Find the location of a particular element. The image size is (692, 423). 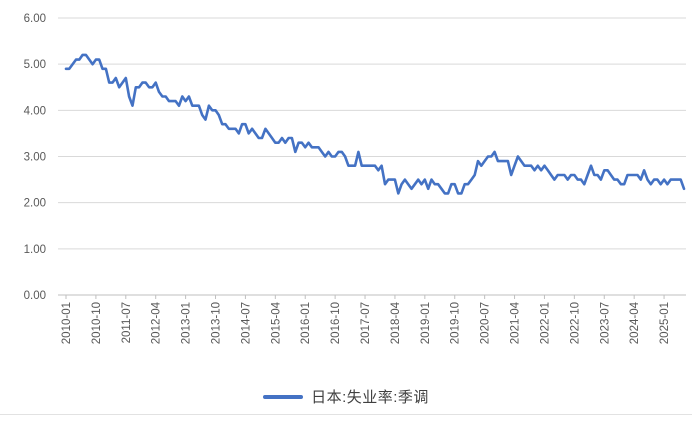

x-tick-label: 2017-07 is located at coordinates (366, 323).